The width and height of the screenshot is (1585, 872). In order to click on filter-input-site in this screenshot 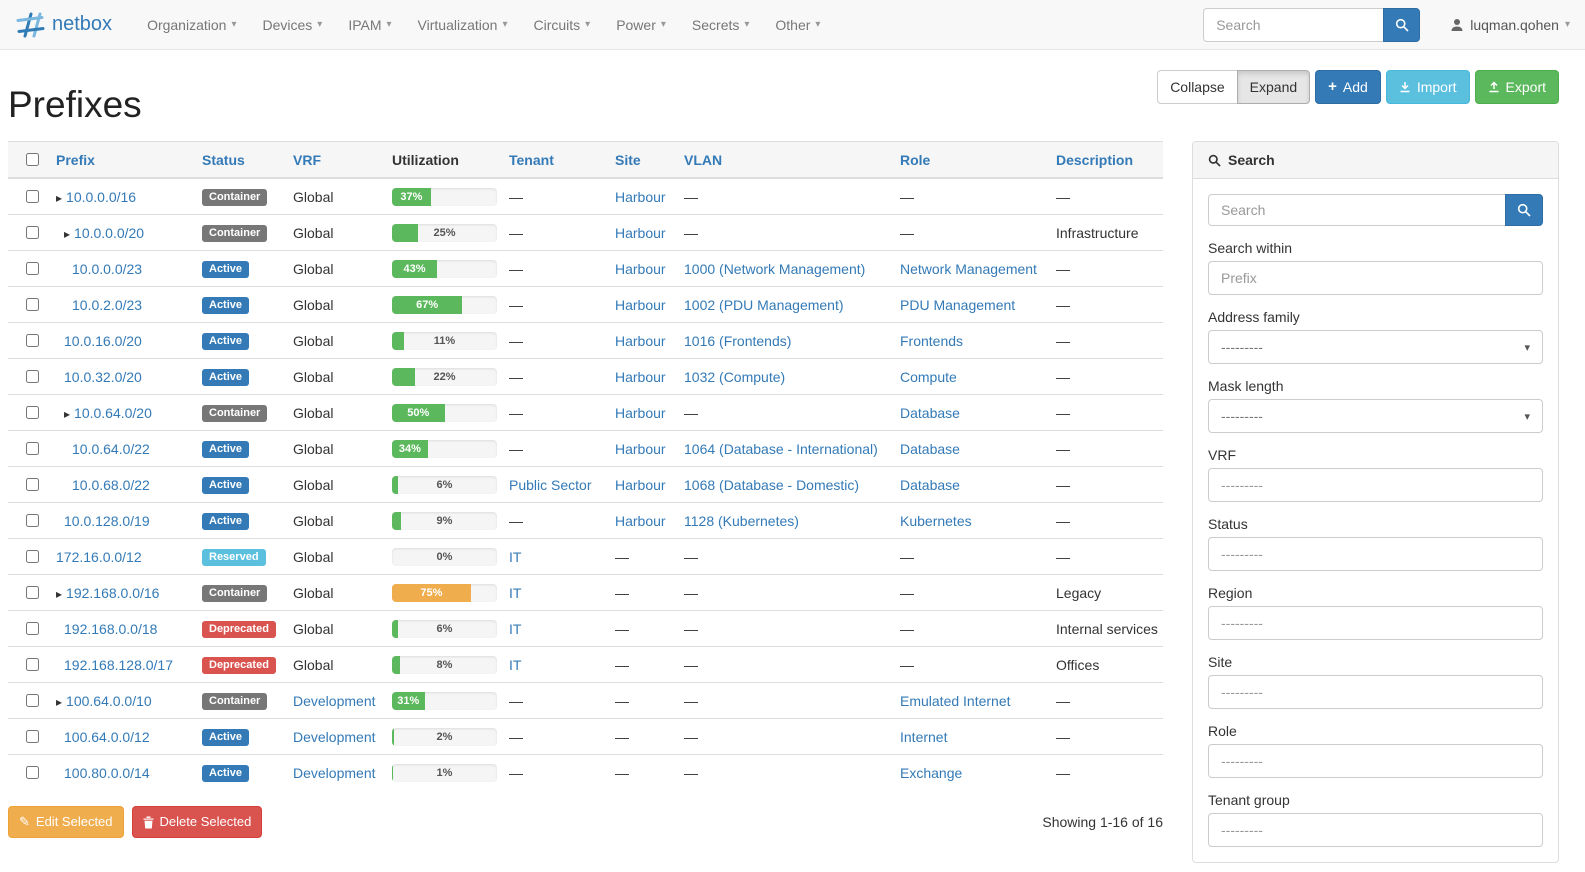, I will do `click(1375, 692)`.